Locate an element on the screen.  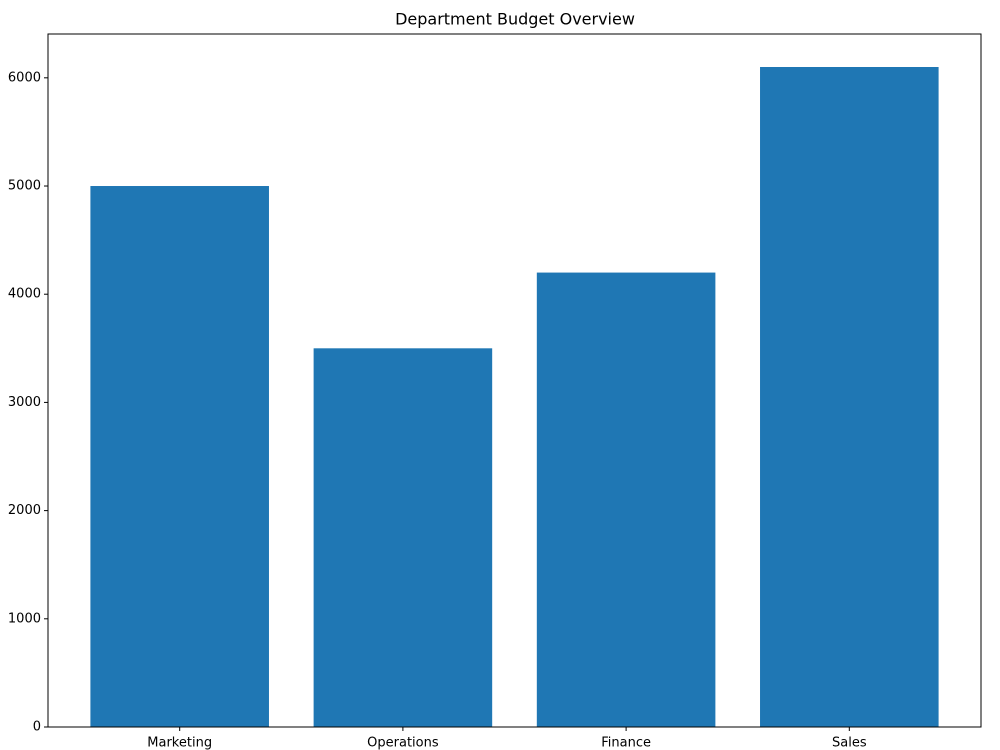
y-tick-label: 0 is located at coordinates (37, 727).